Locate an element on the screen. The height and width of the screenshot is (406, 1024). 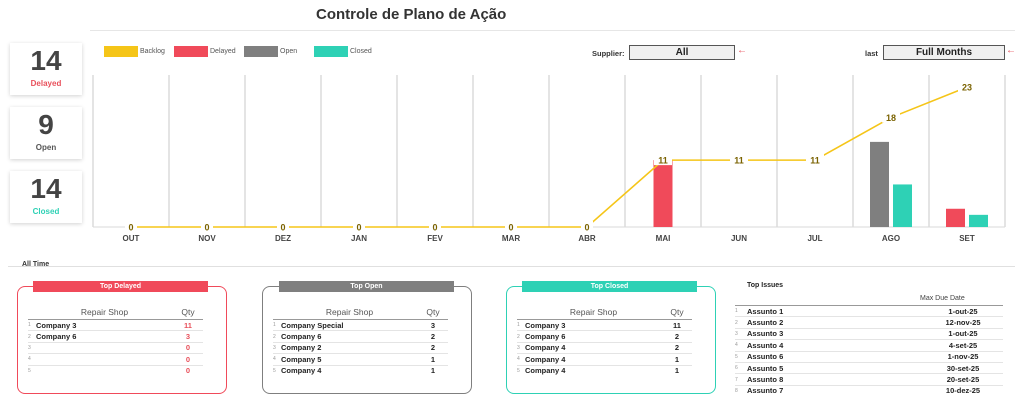
row-date: 10-dez-25 is located at coordinates (963, 390).